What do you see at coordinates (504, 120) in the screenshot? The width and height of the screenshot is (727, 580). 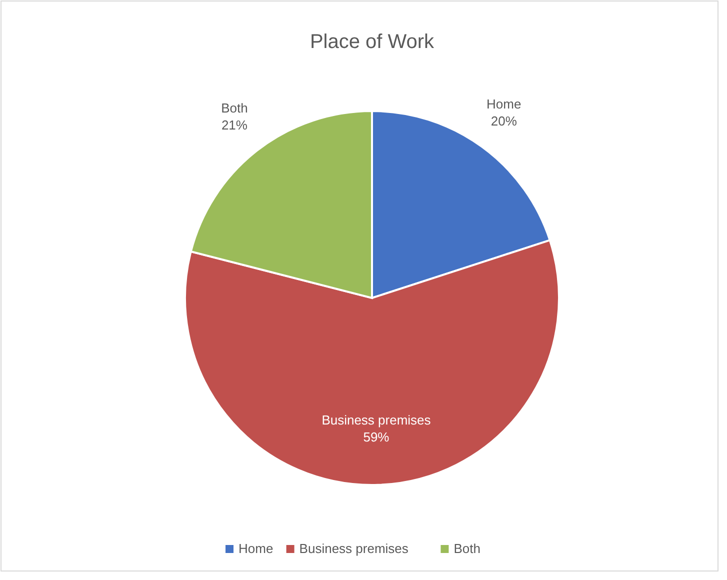 I see `data-label: 20%` at bounding box center [504, 120].